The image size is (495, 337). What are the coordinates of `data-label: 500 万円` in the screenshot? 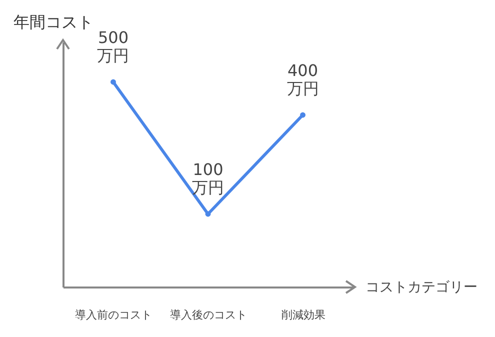 It's located at (113, 46).